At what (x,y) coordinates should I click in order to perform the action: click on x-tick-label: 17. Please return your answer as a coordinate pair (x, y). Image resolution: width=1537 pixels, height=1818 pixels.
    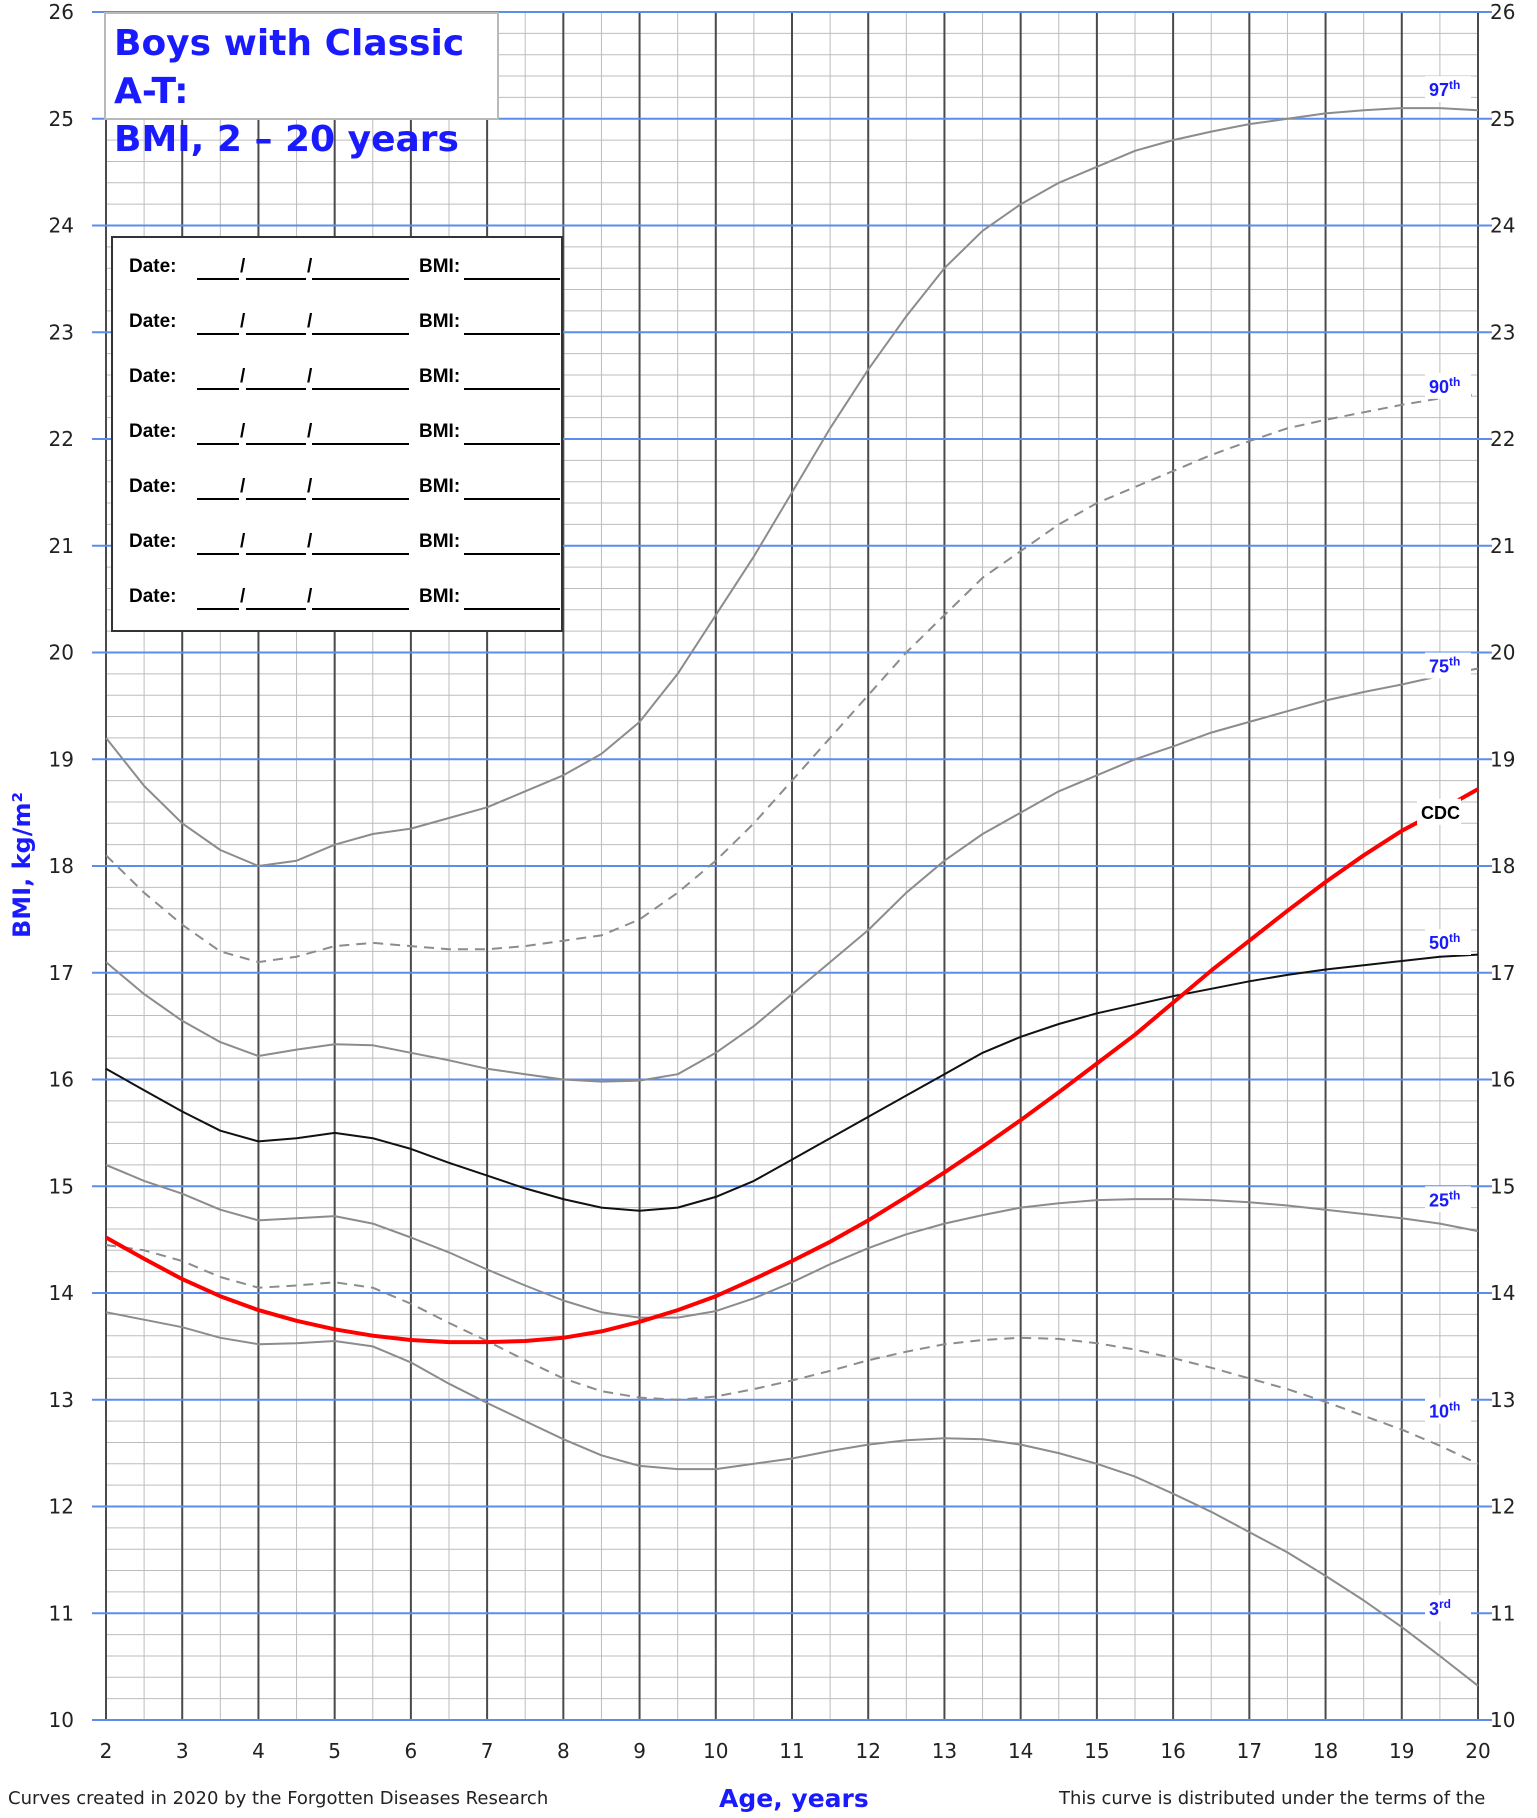
    Looking at the image, I should click on (1249, 1751).